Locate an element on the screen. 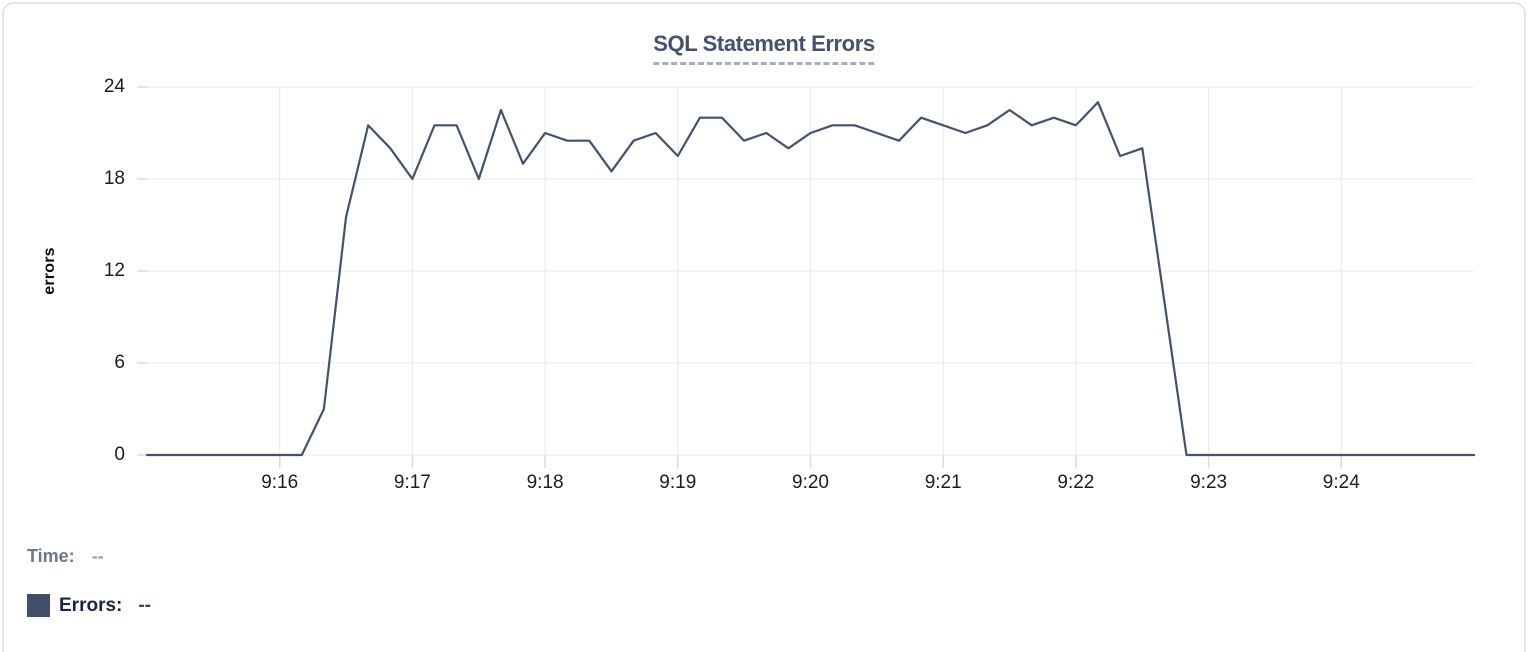 The image size is (1528, 652). tooltip-time-value: -- is located at coordinates (97, 556).